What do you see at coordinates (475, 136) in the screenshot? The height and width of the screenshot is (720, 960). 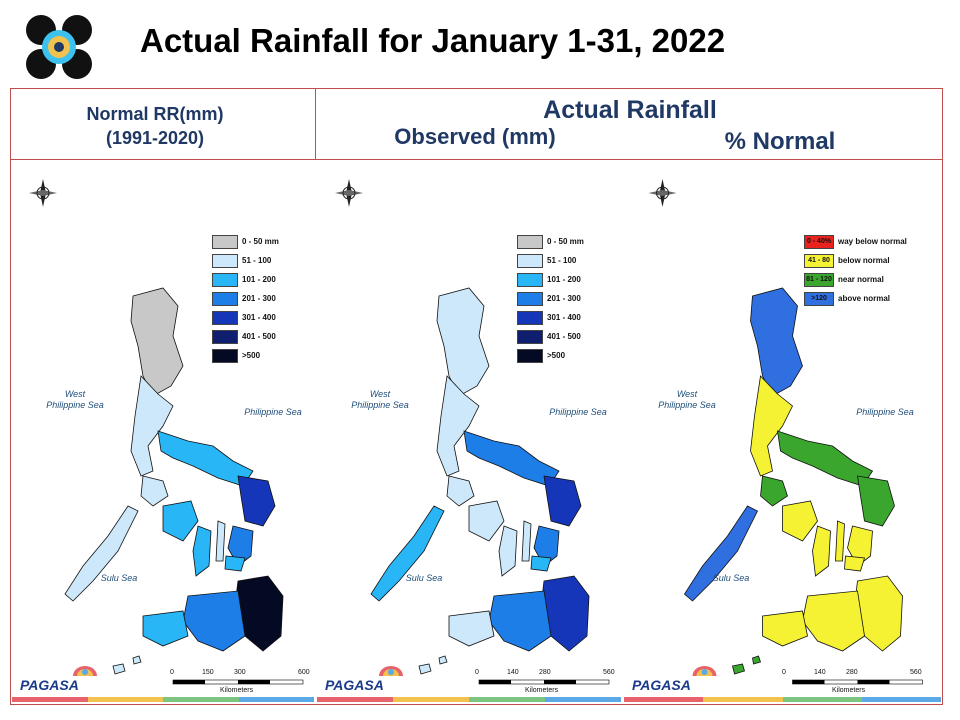 I see `header-observed: Observed (mm)` at bounding box center [475, 136].